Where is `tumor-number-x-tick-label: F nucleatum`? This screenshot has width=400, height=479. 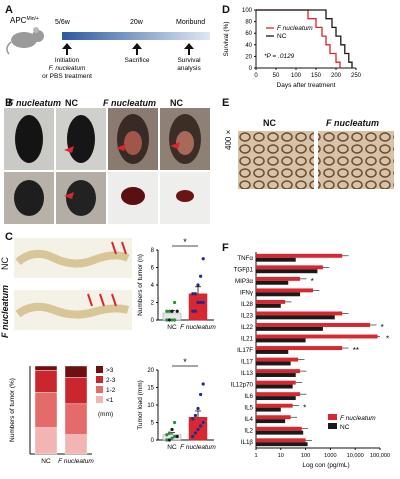
tumor-number-x-tick-label: F nucleatum is located at coordinates (198, 327).